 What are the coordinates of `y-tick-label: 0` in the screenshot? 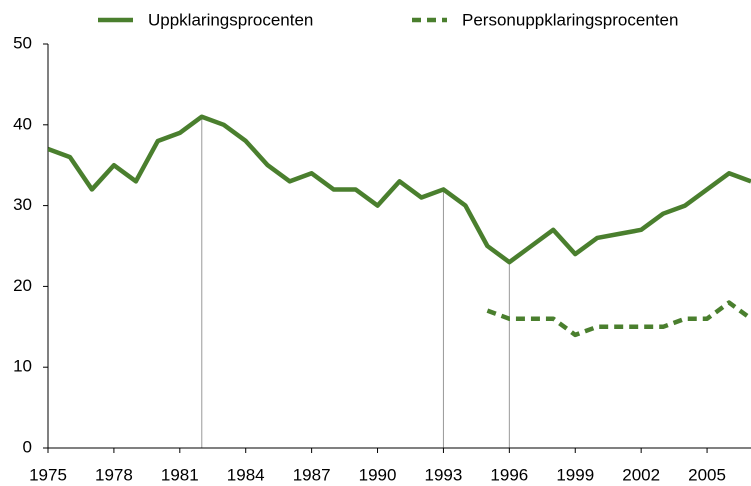 It's located at (27, 446).